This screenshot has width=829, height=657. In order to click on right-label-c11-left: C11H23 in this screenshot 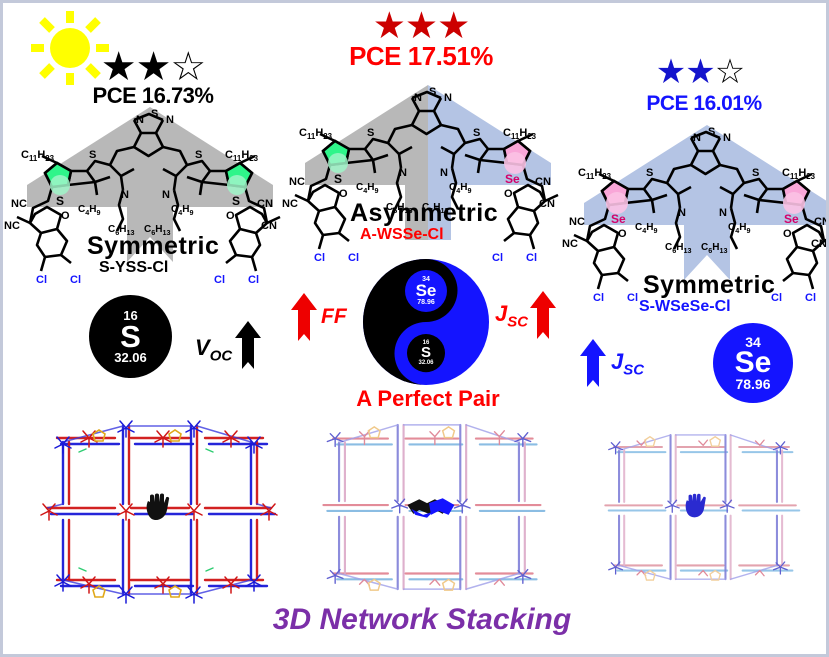, I will do `click(595, 174)`.